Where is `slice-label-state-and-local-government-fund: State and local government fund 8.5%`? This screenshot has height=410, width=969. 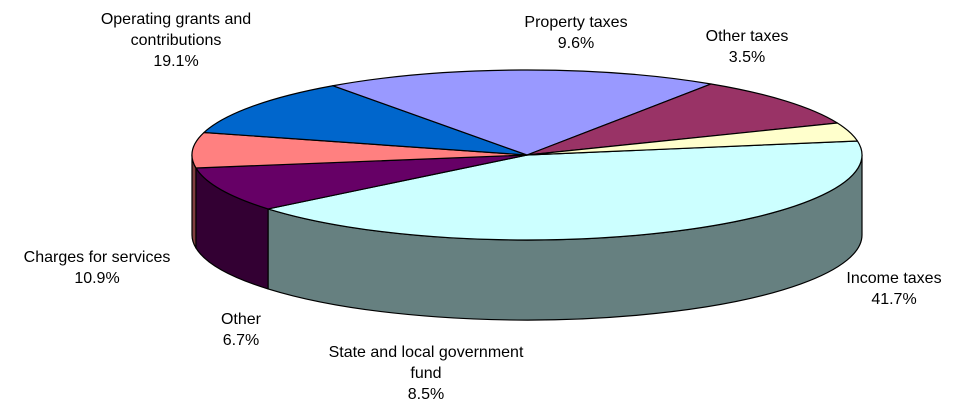
slice-label-state-and-local-government-fund: State and local government fund 8.5% is located at coordinates (426, 373).